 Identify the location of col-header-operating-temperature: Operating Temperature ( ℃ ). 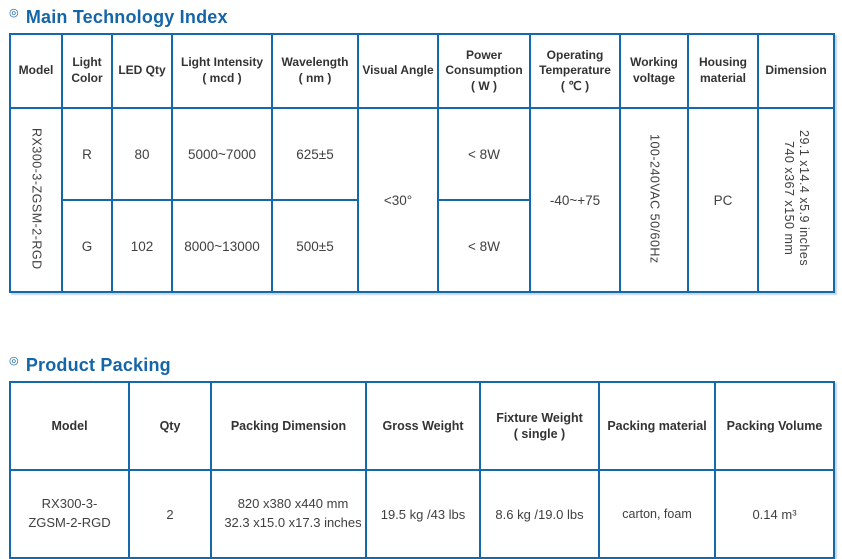
(575, 71).